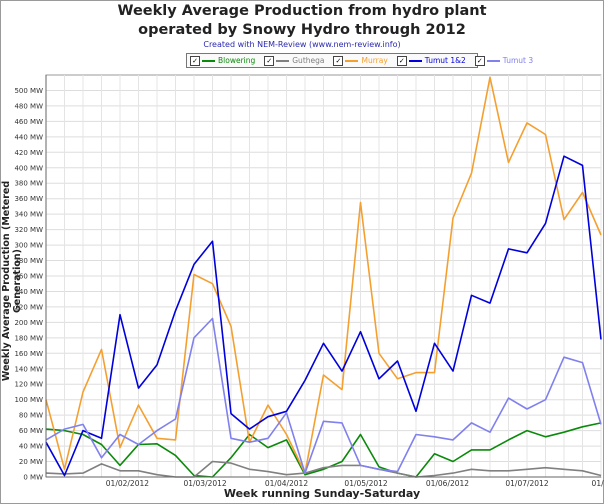  What do you see at coordinates (237, 60) in the screenshot?
I see `legend-label-blowering: Blowering` at bounding box center [237, 60].